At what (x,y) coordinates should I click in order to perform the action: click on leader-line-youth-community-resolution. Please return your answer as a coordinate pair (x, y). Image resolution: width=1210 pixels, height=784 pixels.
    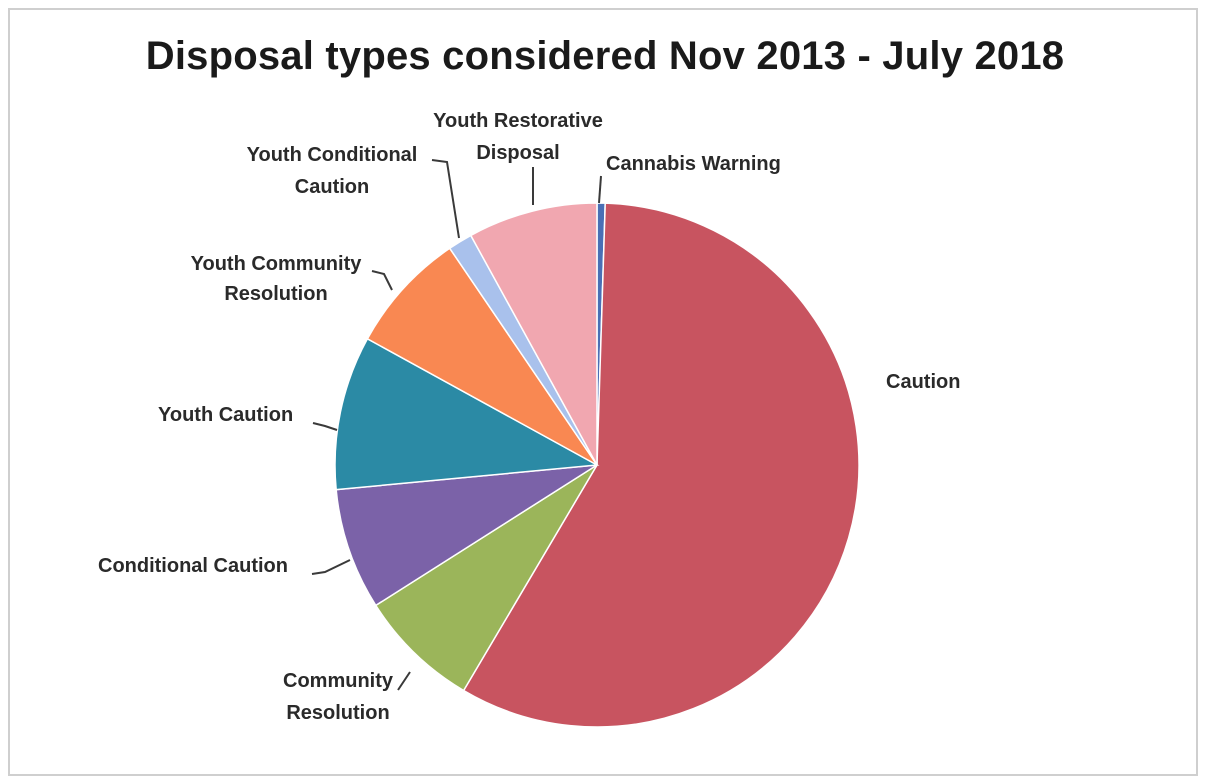
    Looking at the image, I should click on (382, 280).